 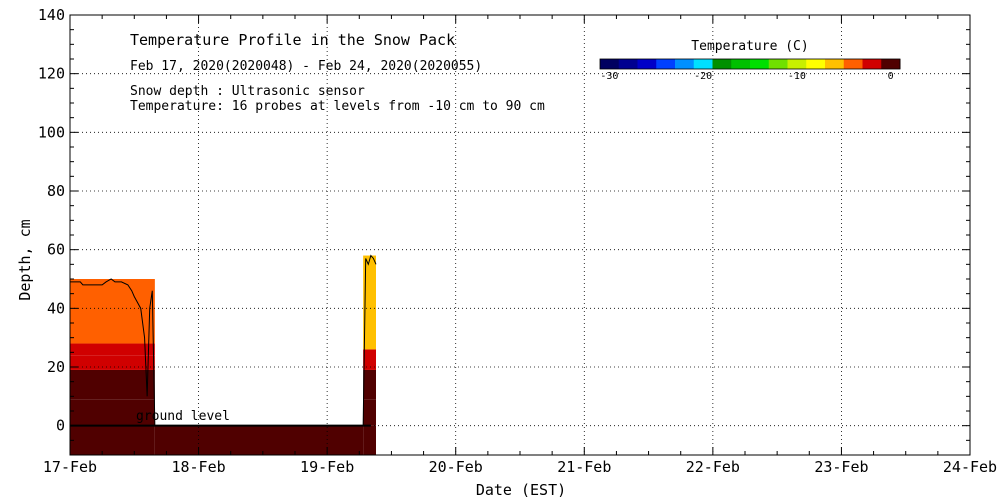 I want to click on y-axis-label: Depth, cm, so click(x=25, y=259).